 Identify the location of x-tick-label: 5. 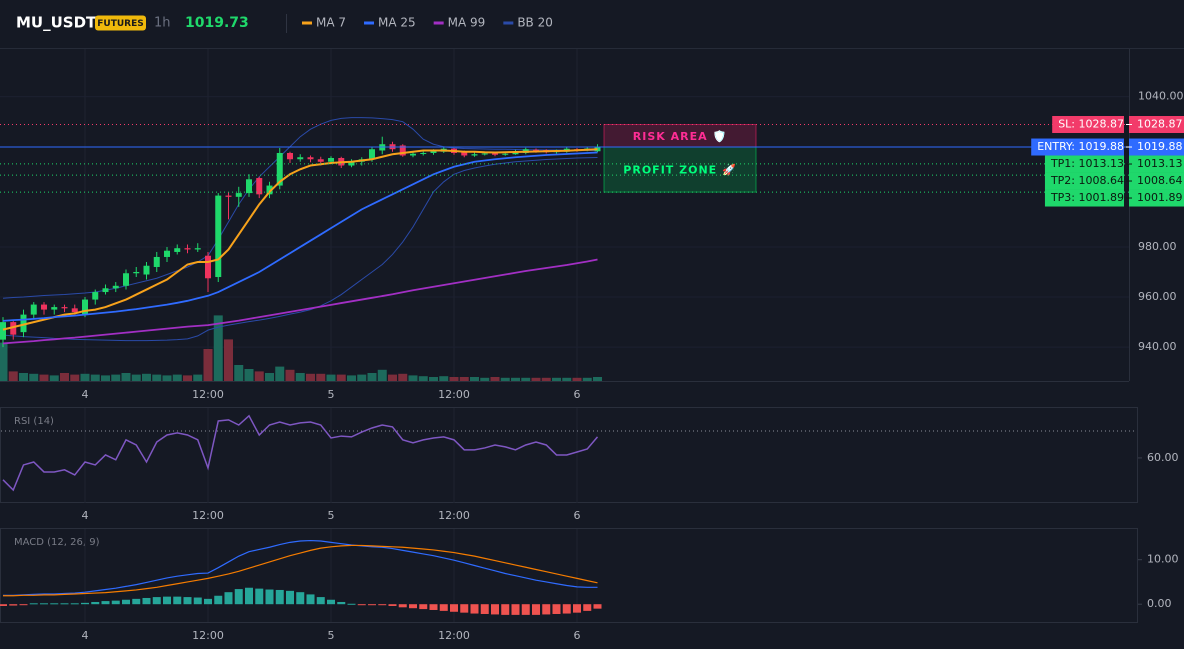
(331, 515).